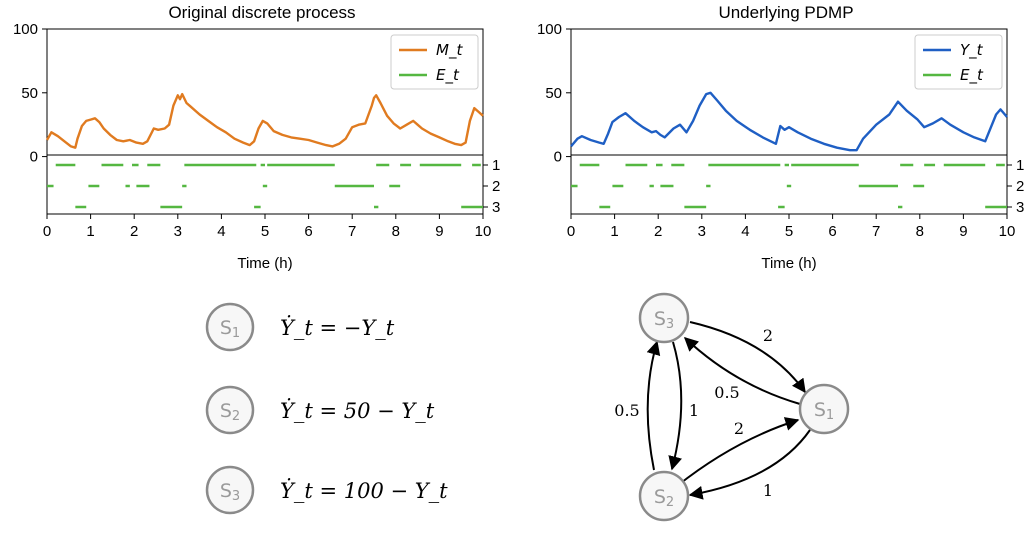  Describe the element at coordinates (789, 121) in the screenshot. I see `series-line-y` at that location.